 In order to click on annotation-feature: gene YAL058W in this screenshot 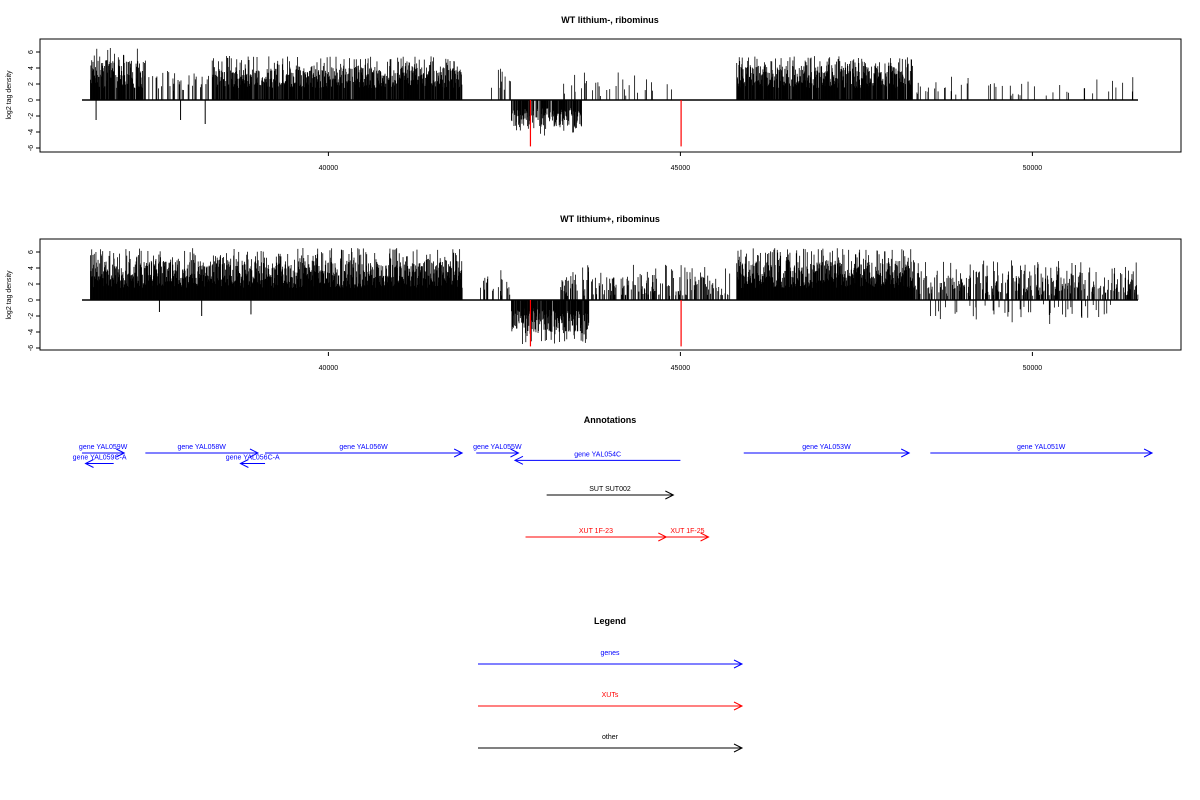, I will do `click(202, 451)`.